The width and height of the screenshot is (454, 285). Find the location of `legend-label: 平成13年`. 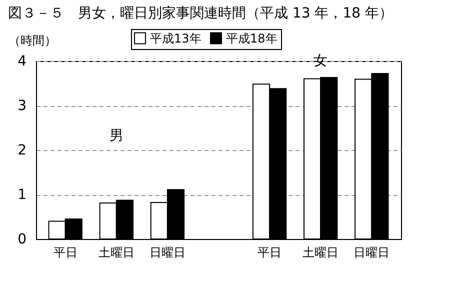

legend-label: 平成13年 is located at coordinates (176, 38).